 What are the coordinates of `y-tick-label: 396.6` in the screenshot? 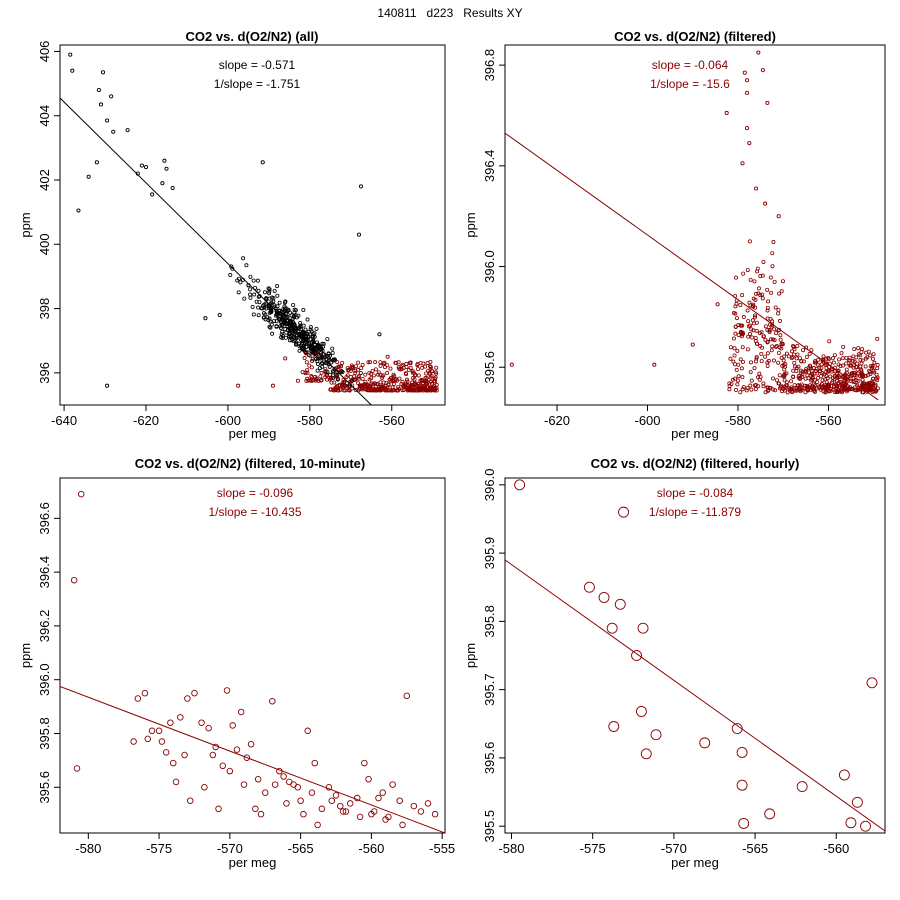 It's located at (44, 518).